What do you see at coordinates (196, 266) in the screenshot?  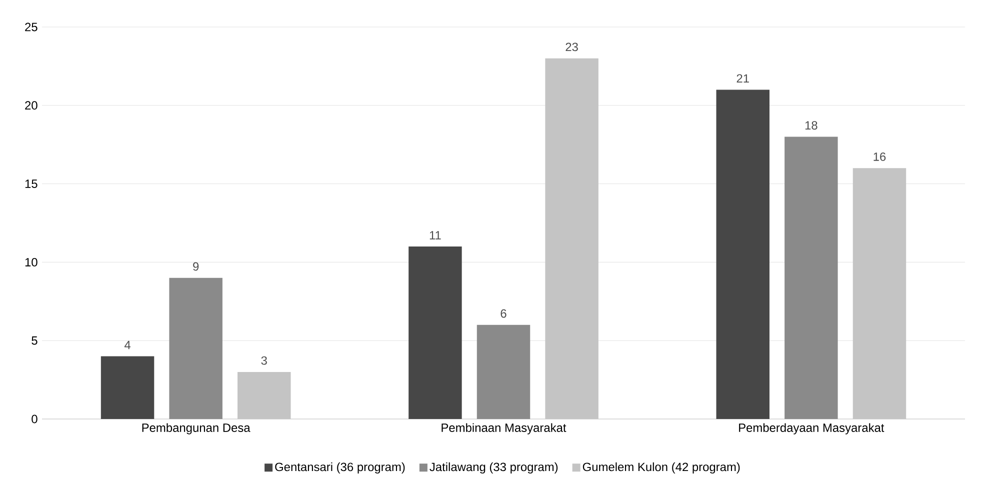 I see `data-label: 9` at bounding box center [196, 266].